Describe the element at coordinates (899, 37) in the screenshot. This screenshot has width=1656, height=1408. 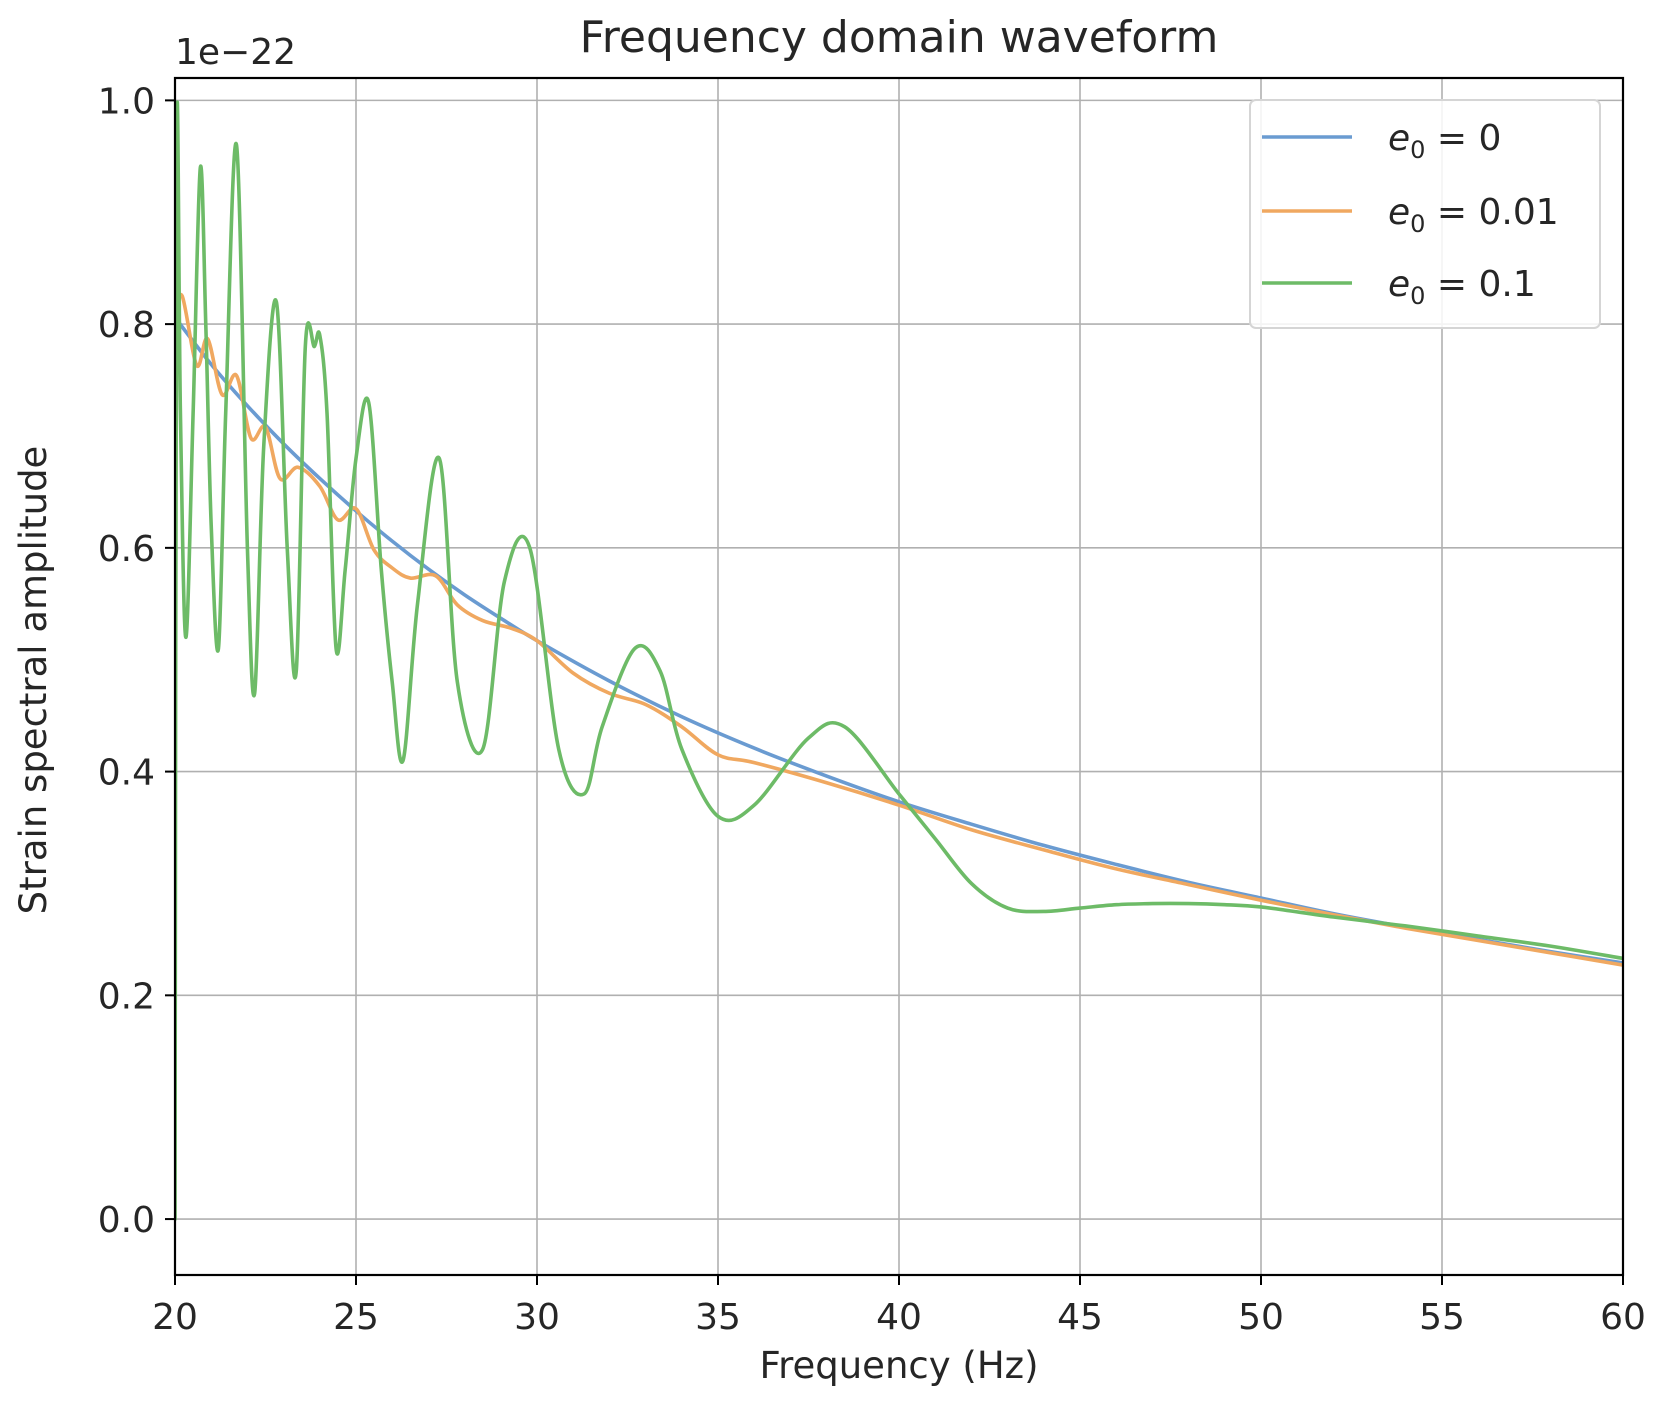
I see `chart-title: Frequency domain waveform` at that location.